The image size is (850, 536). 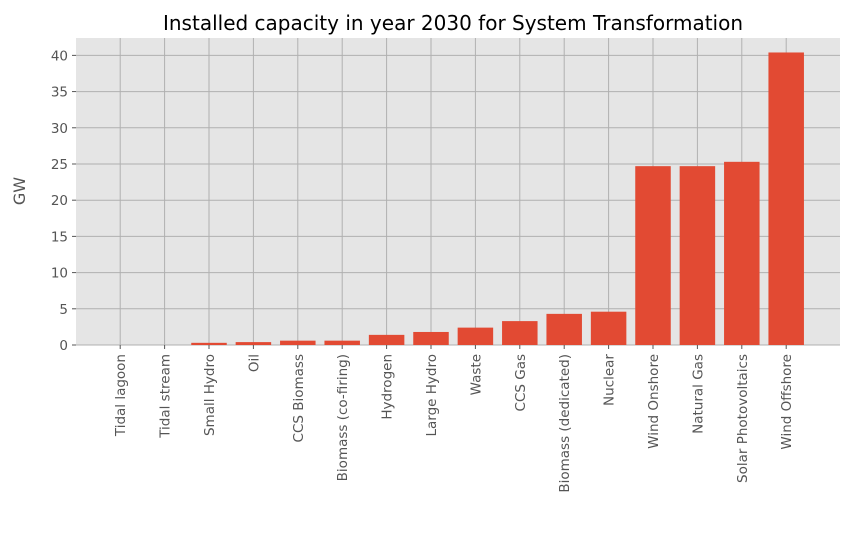 What do you see at coordinates (565, 423) in the screenshot?
I see `x-tick-label: Biomass (dedicated)` at bounding box center [565, 423].